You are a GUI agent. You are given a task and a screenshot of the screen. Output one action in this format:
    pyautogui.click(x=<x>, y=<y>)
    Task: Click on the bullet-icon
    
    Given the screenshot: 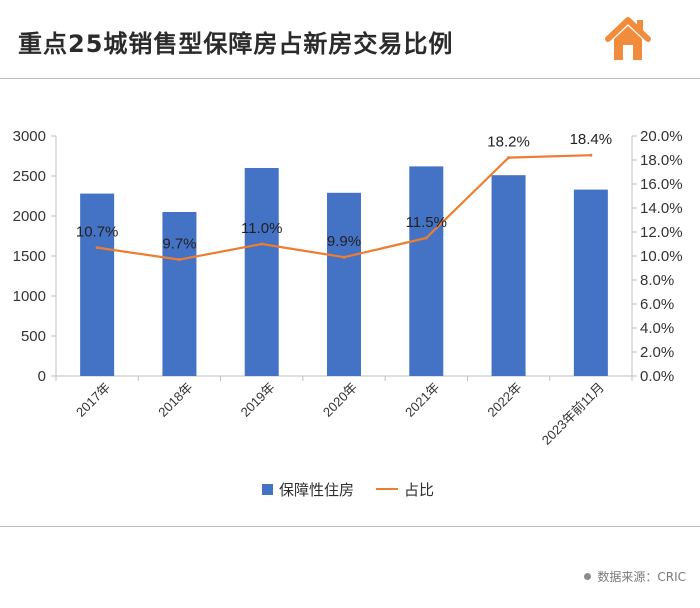 What is the action you would take?
    pyautogui.click(x=588, y=576)
    